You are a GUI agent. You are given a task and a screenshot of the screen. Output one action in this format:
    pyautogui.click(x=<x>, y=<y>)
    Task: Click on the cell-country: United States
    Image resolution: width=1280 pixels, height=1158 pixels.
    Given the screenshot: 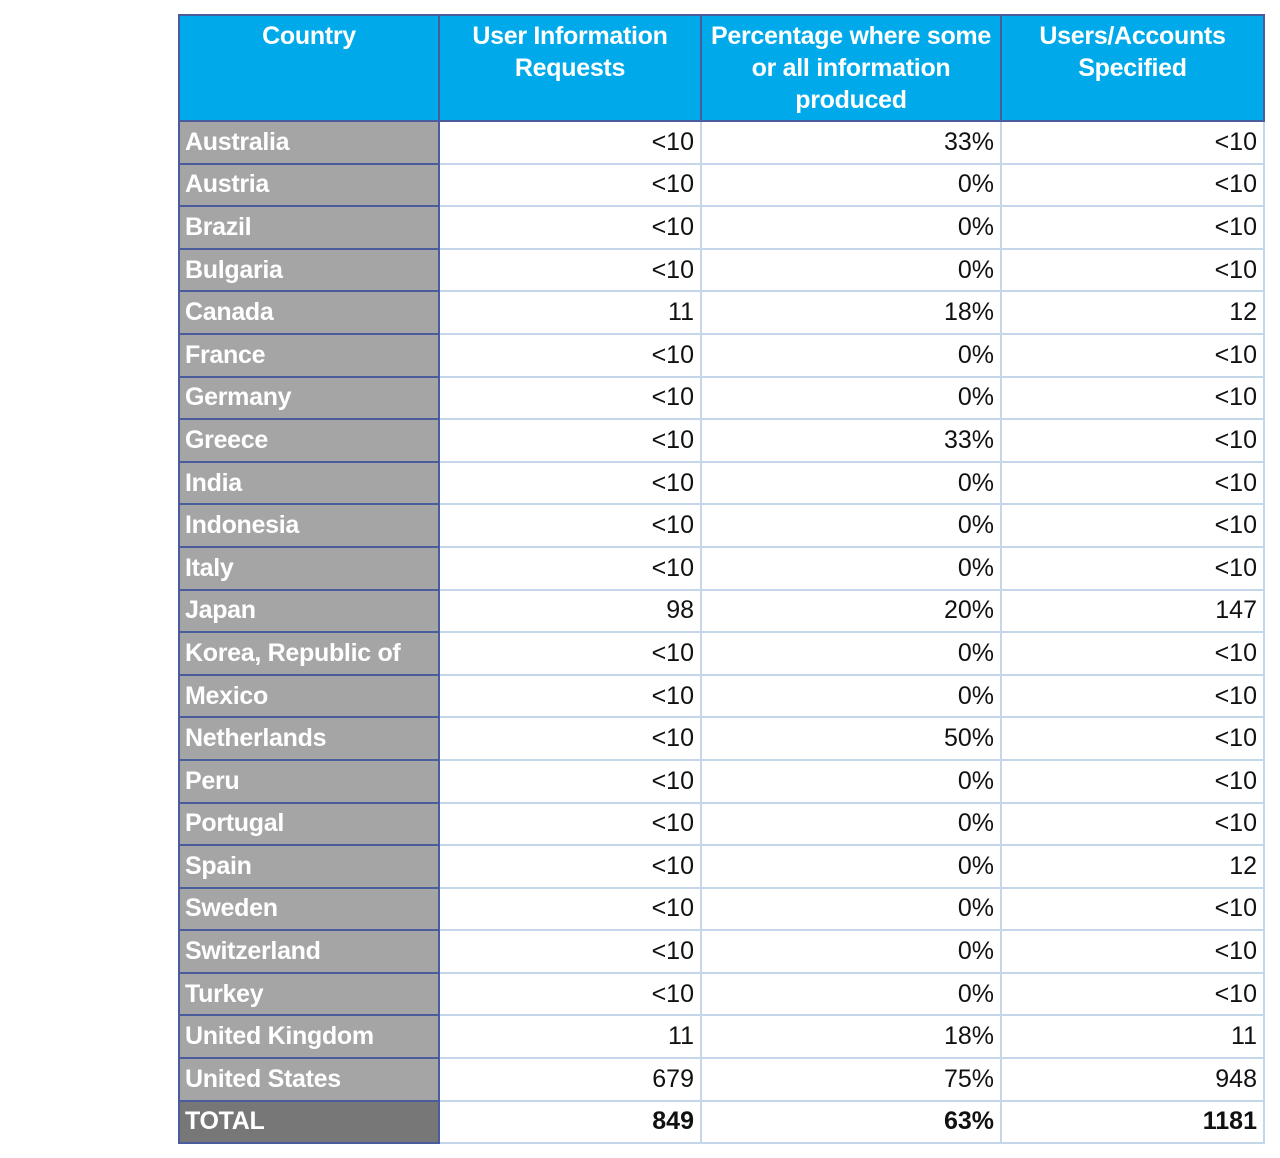 What is the action you would take?
    pyautogui.click(x=309, y=1079)
    